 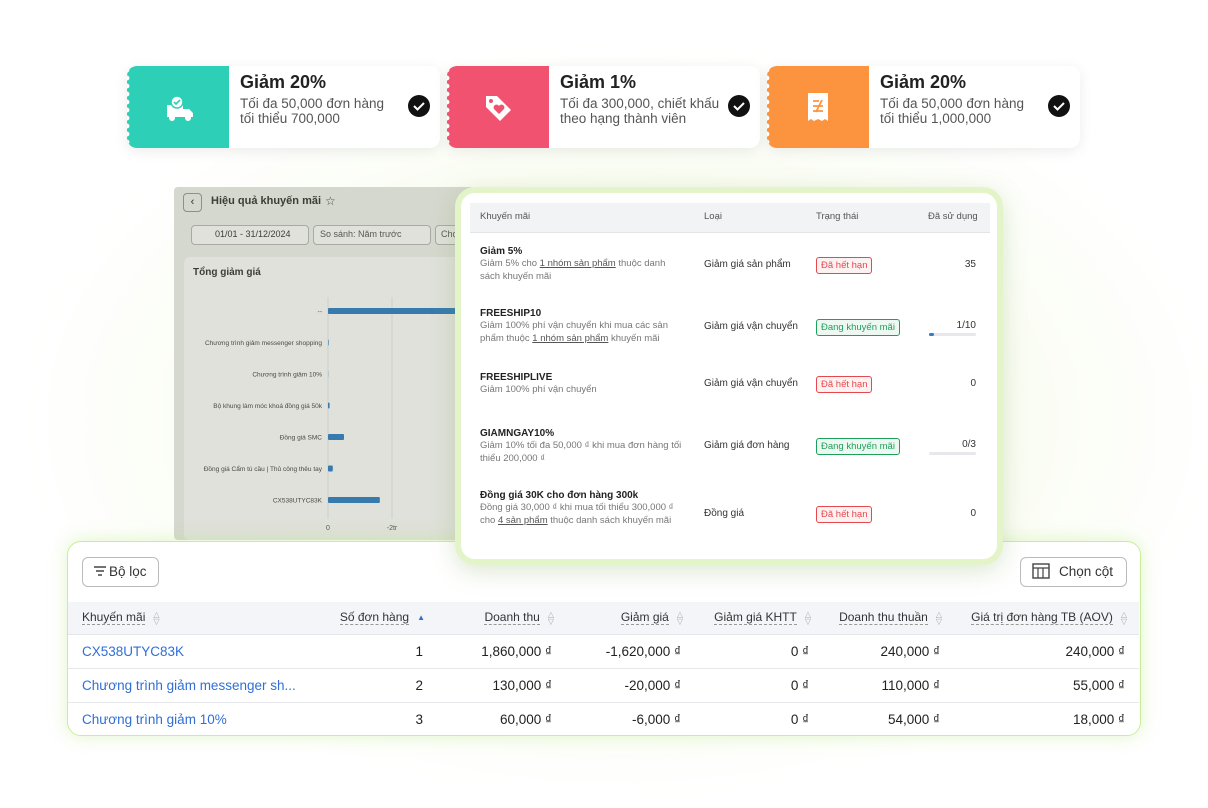 What do you see at coordinates (1086, 571) in the screenshot?
I see `columns-label: Chọn cột` at bounding box center [1086, 571].